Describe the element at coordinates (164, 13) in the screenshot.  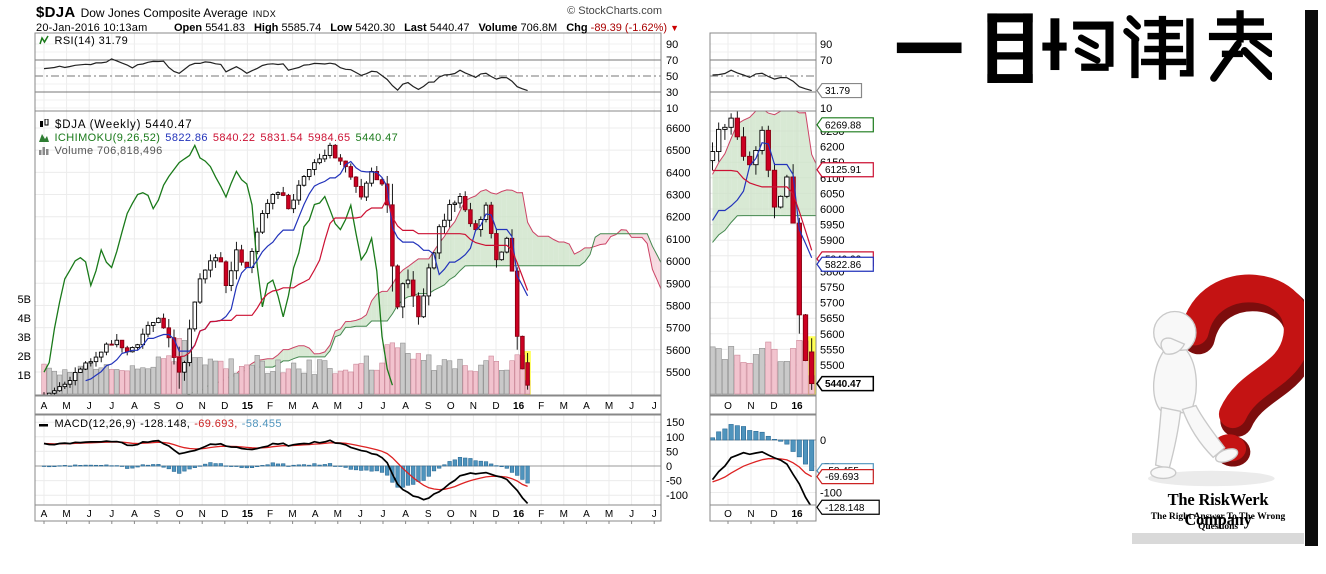
I see `symbol-name: Dow Jones Composite Average` at that location.